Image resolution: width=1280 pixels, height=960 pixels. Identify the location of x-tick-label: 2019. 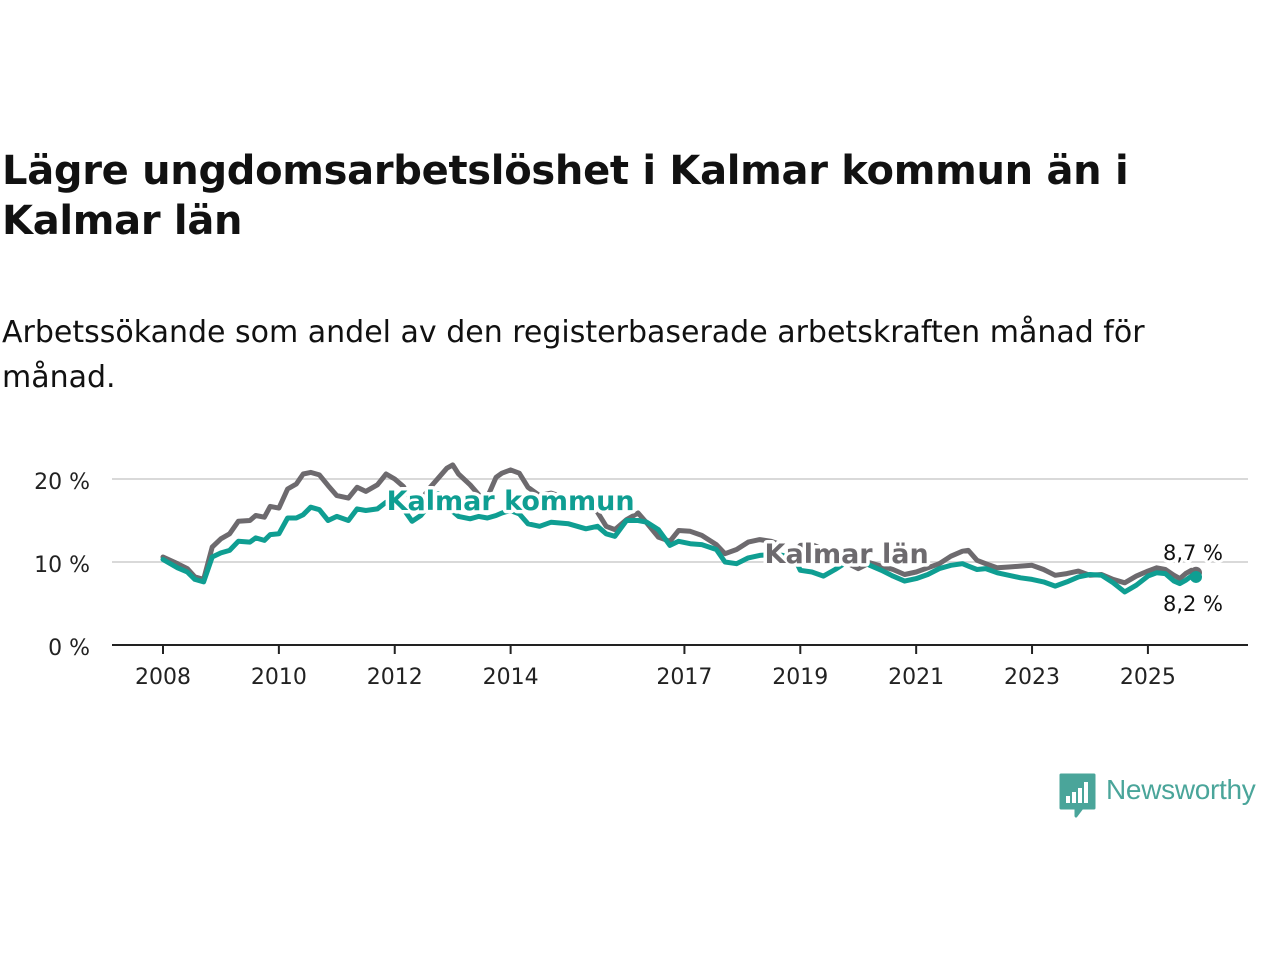
(800, 677).